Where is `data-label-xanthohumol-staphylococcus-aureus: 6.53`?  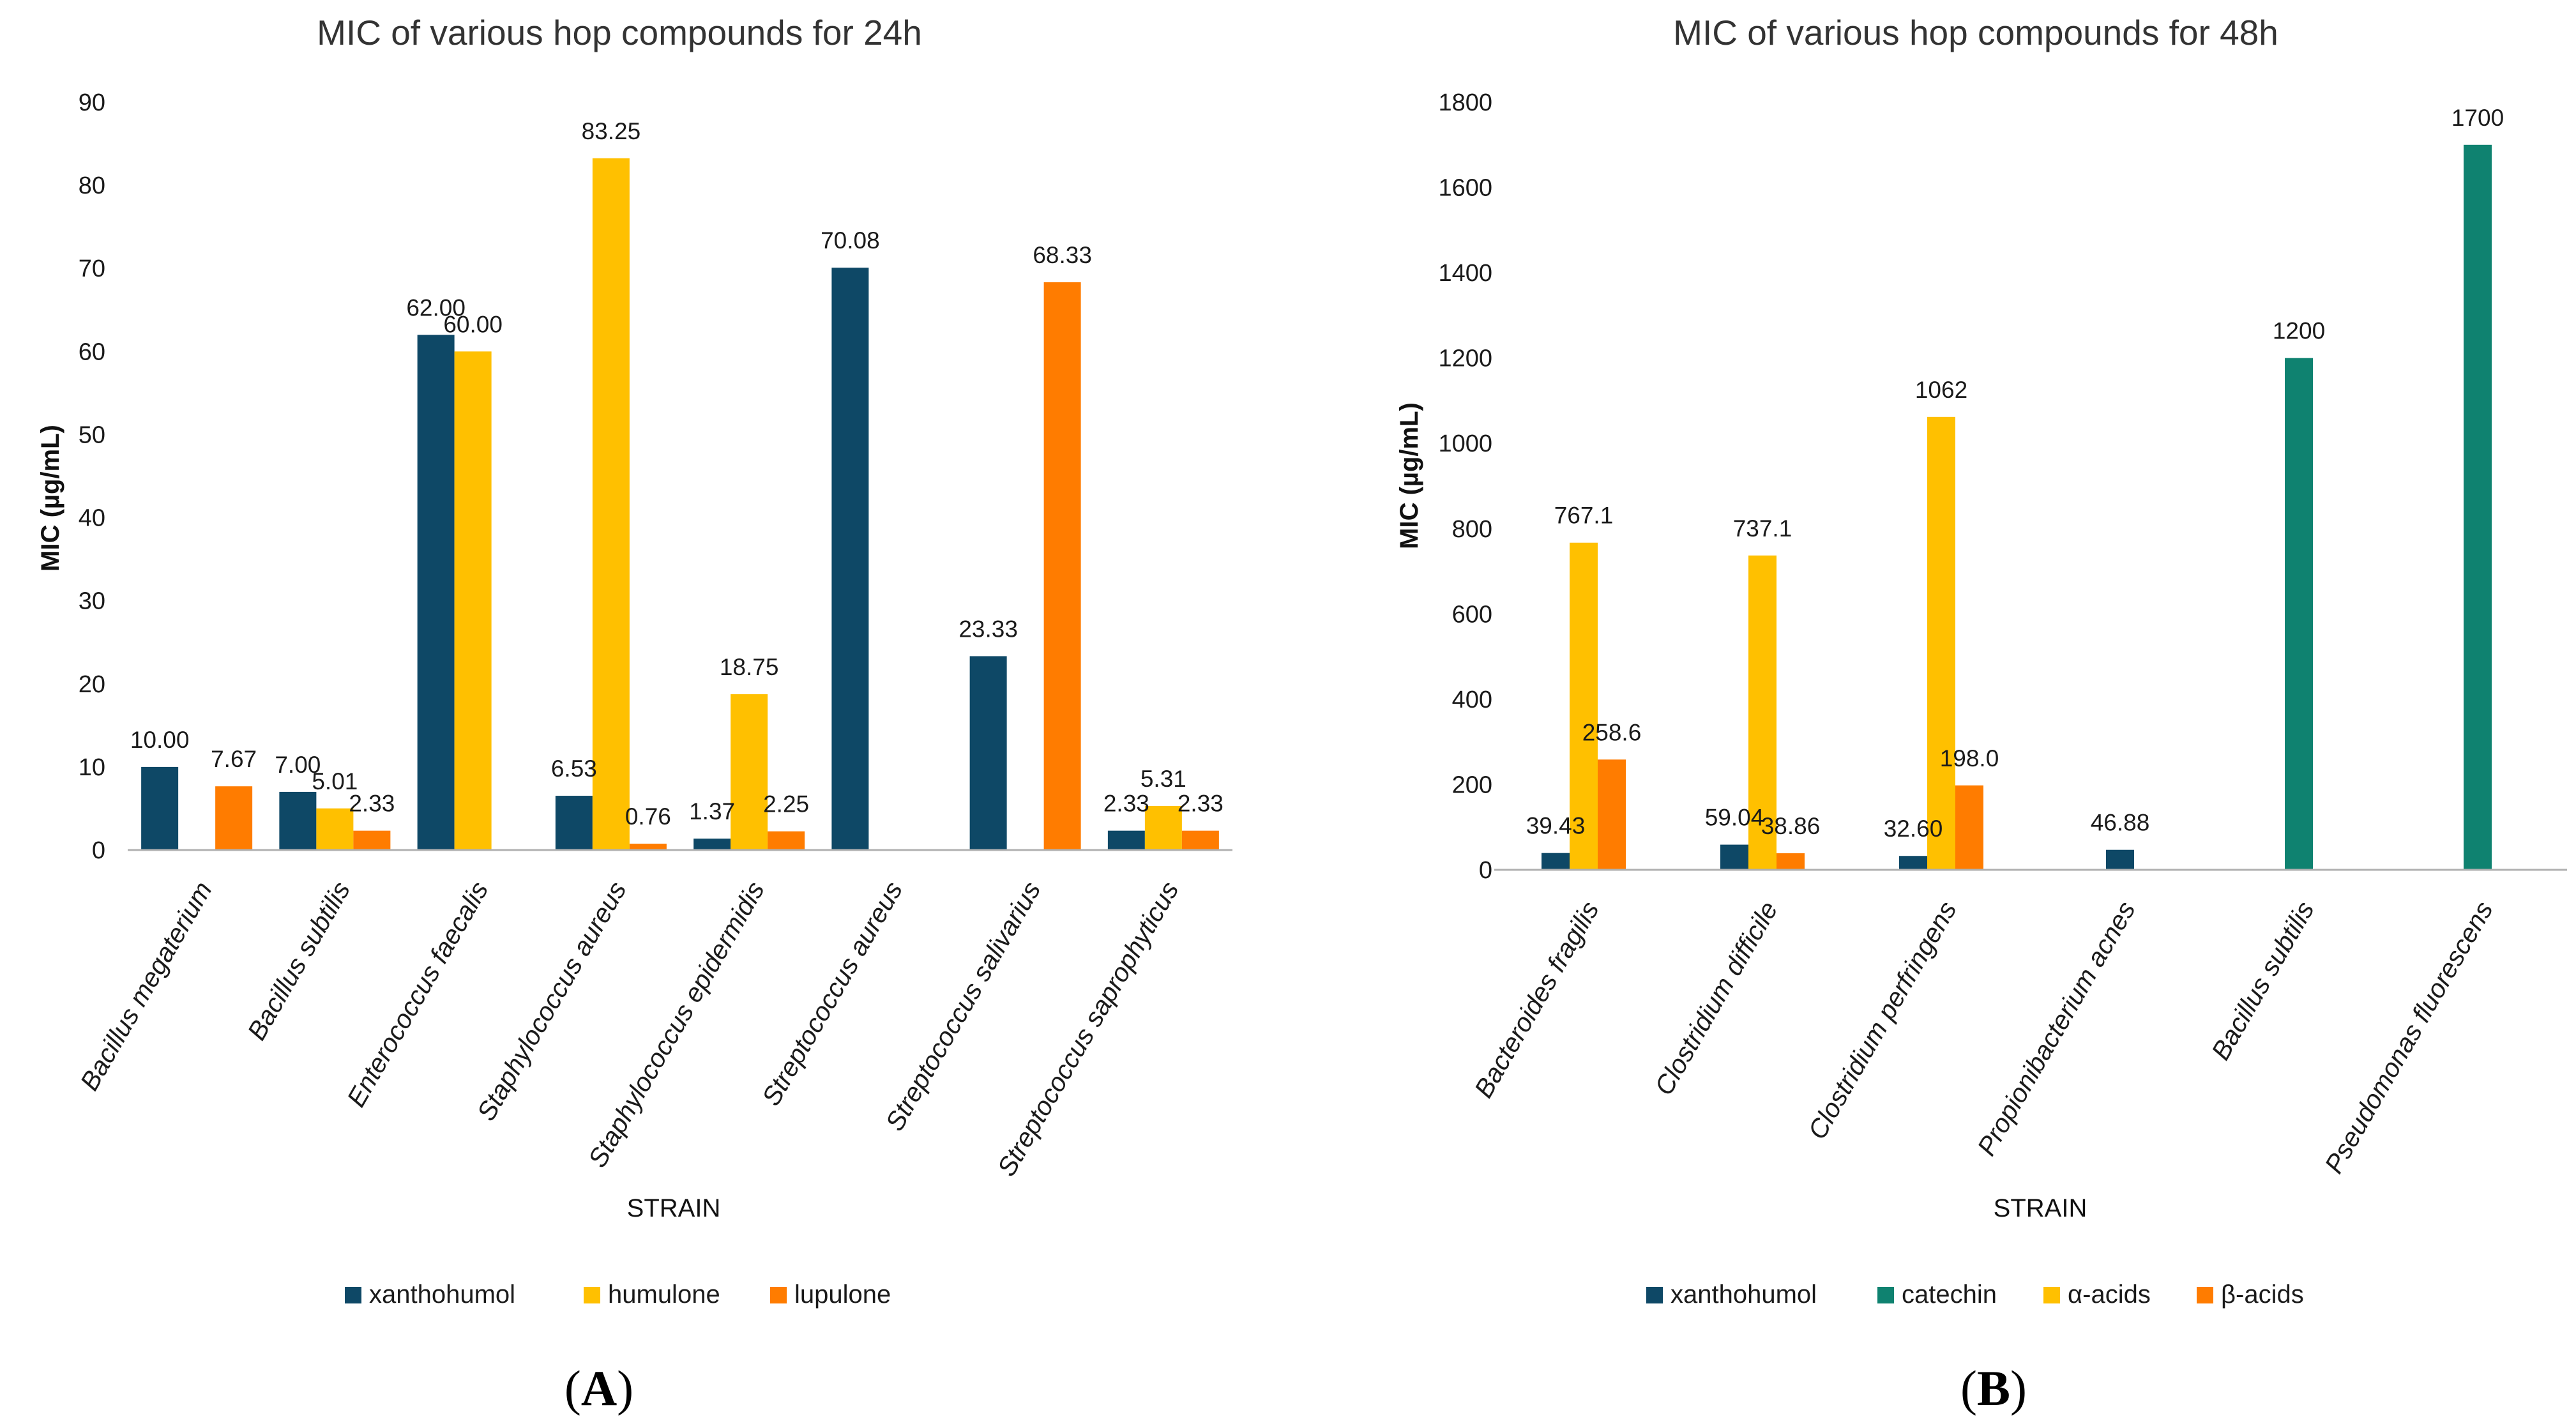 data-label-xanthohumol-staphylococcus-aureus: 6.53 is located at coordinates (574, 769).